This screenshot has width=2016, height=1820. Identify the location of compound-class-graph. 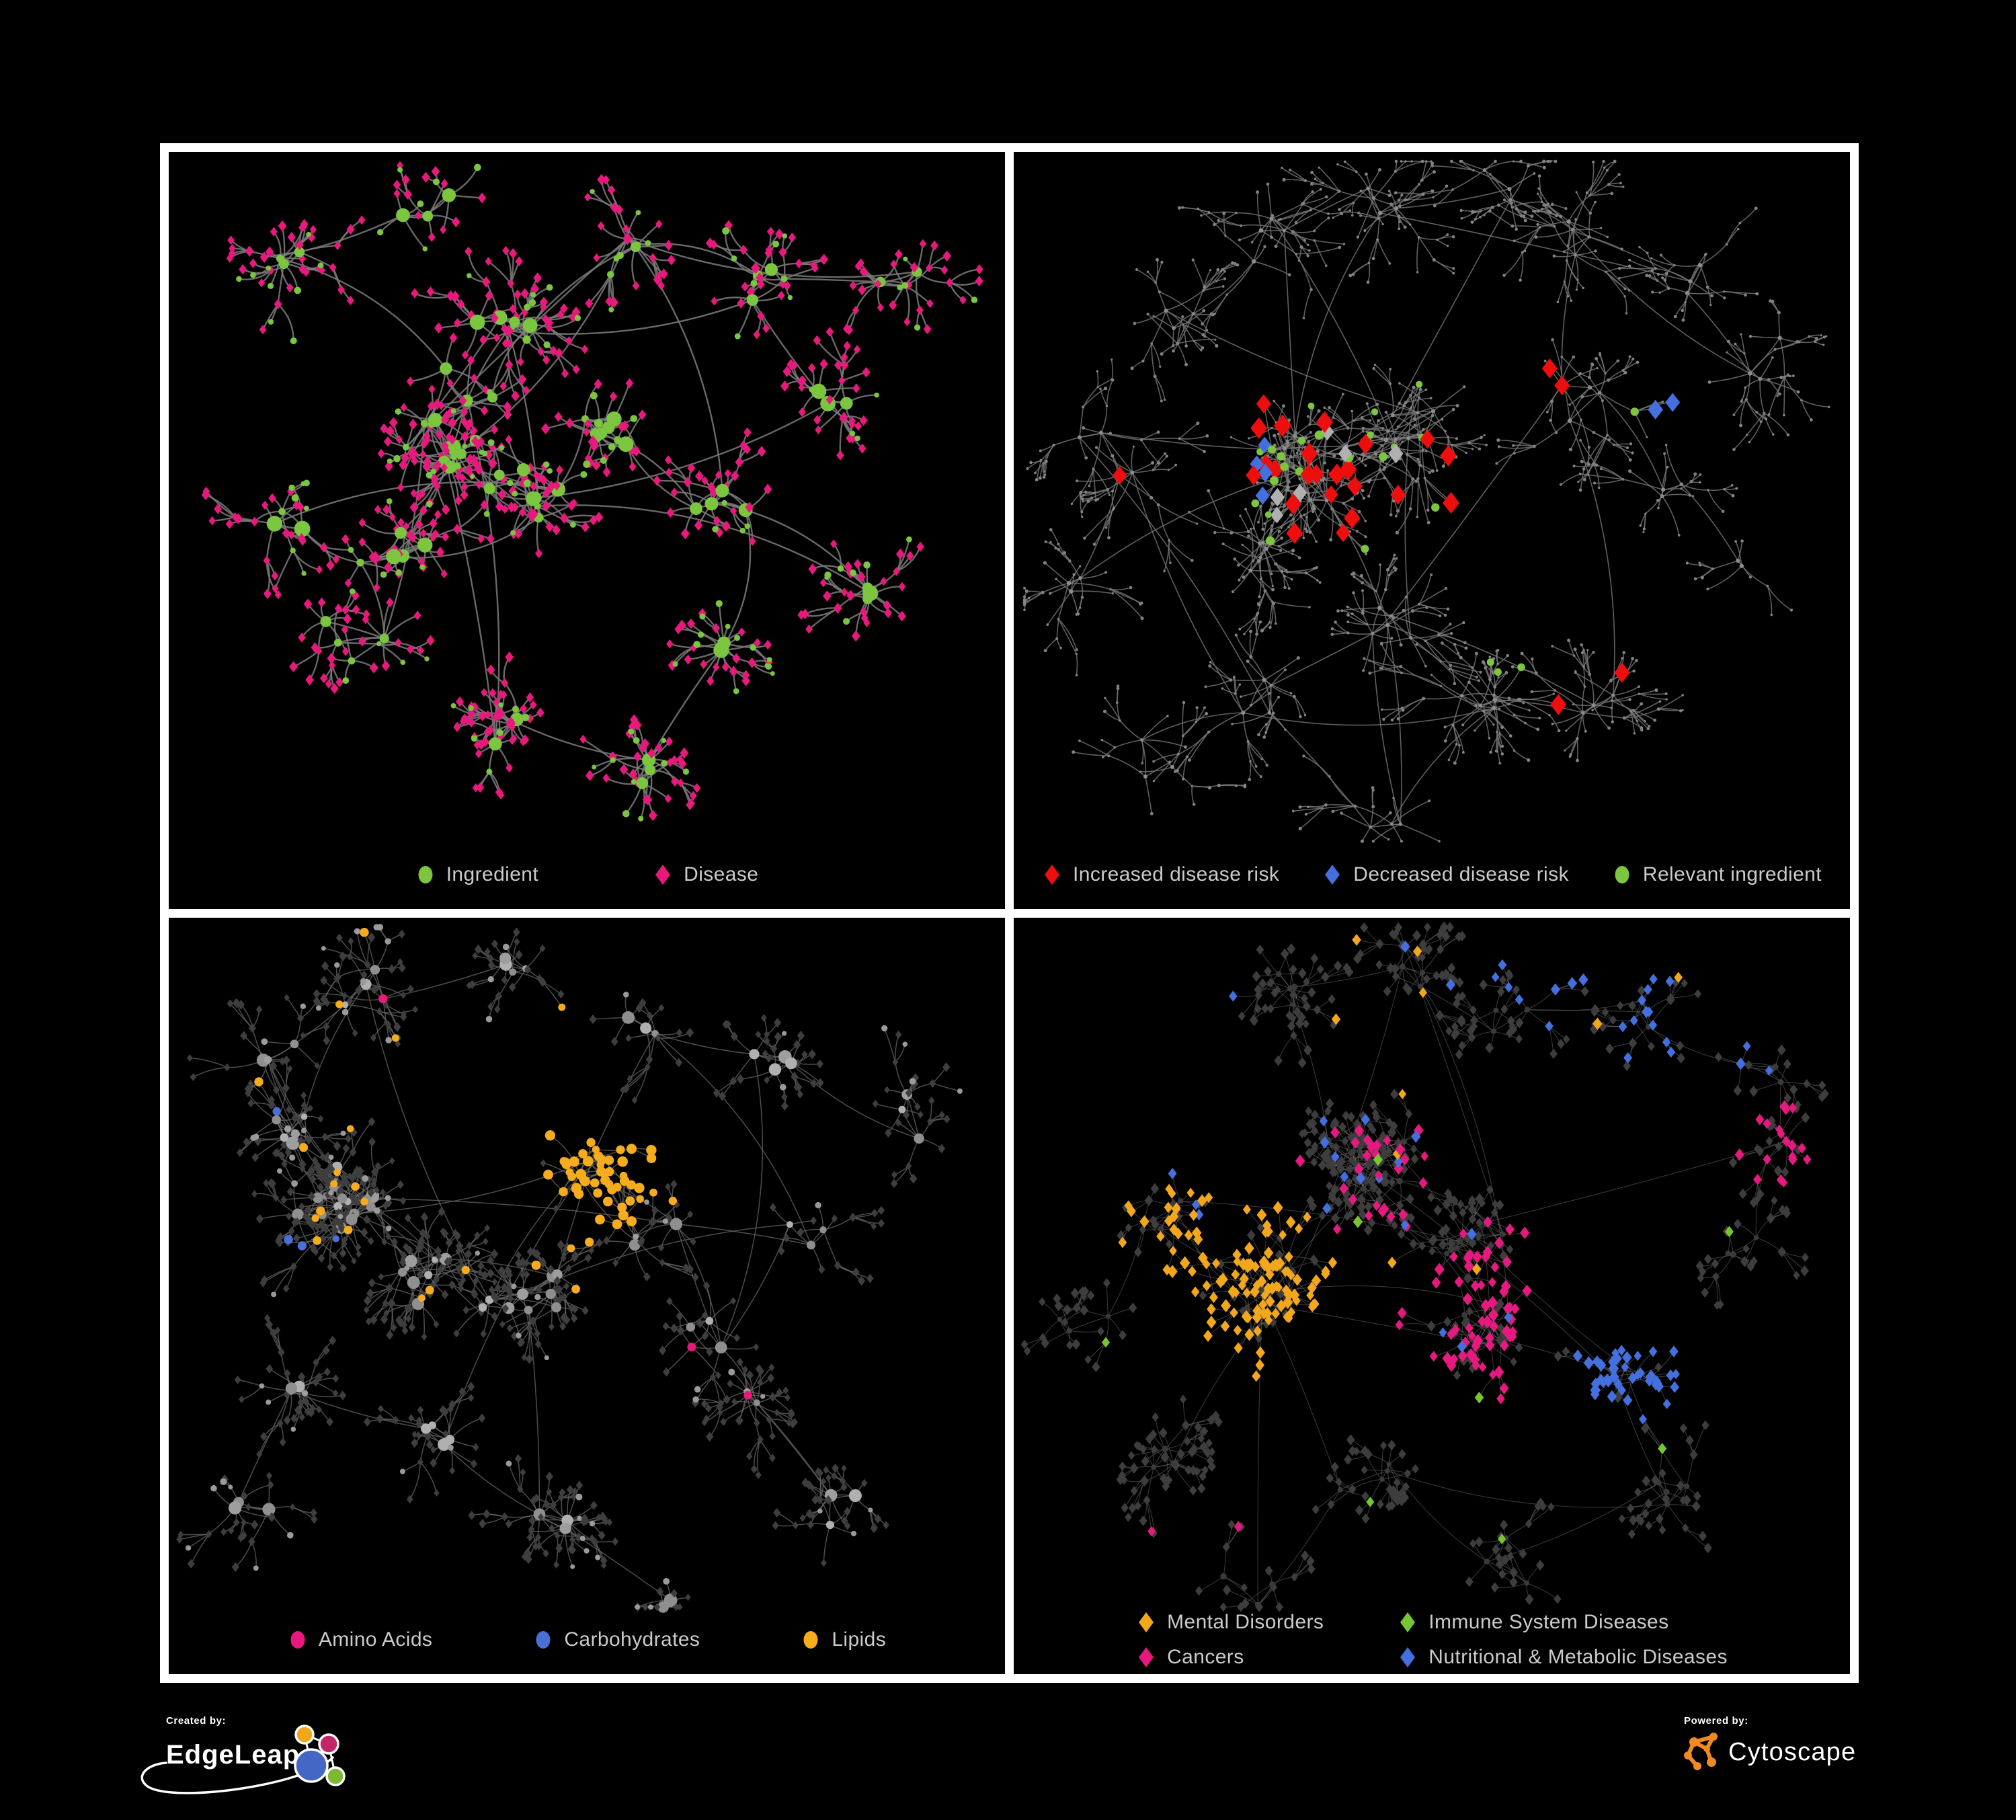
(569, 1268).